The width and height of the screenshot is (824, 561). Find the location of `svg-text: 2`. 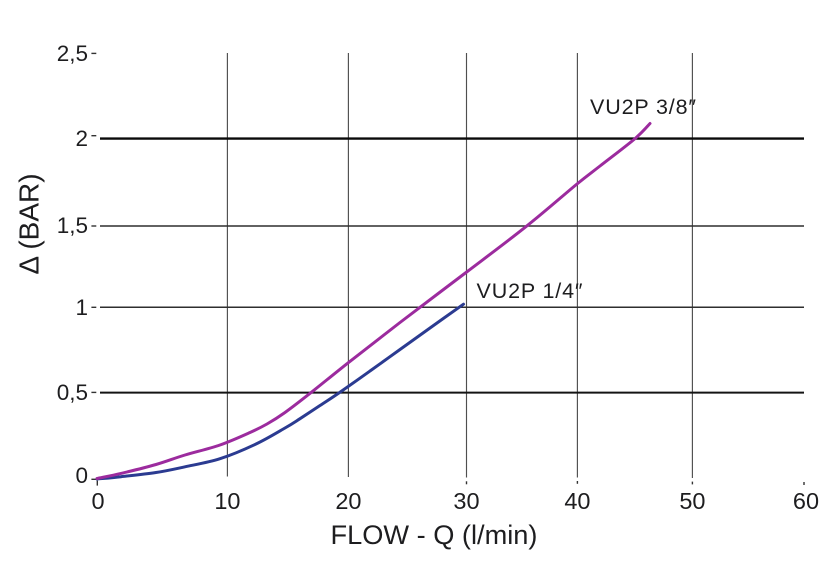

svg-text: 2 is located at coordinates (81, 138).